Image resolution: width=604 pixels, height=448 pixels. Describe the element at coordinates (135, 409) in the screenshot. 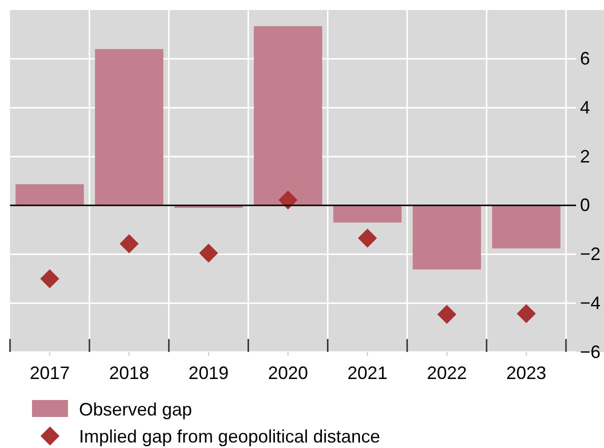

I see `legend-label: Observed gap` at that location.